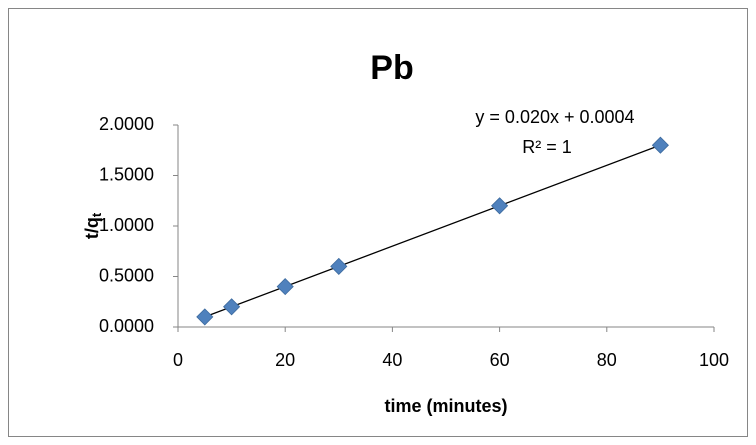 The width and height of the screenshot is (756, 445). Describe the element at coordinates (126, 174) in the screenshot. I see `y-tick-label: 1.5000` at that location.